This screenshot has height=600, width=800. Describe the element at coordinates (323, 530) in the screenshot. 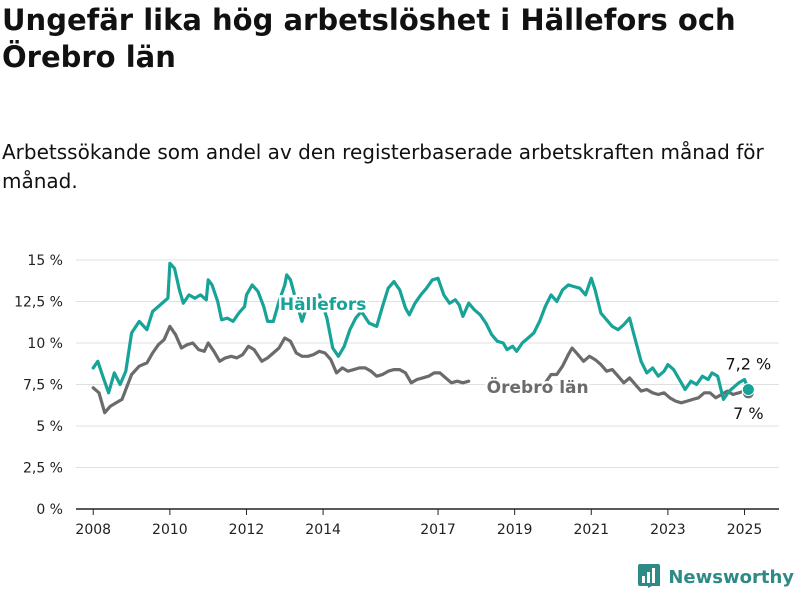

I see `x-tick-label: 2014` at that location.